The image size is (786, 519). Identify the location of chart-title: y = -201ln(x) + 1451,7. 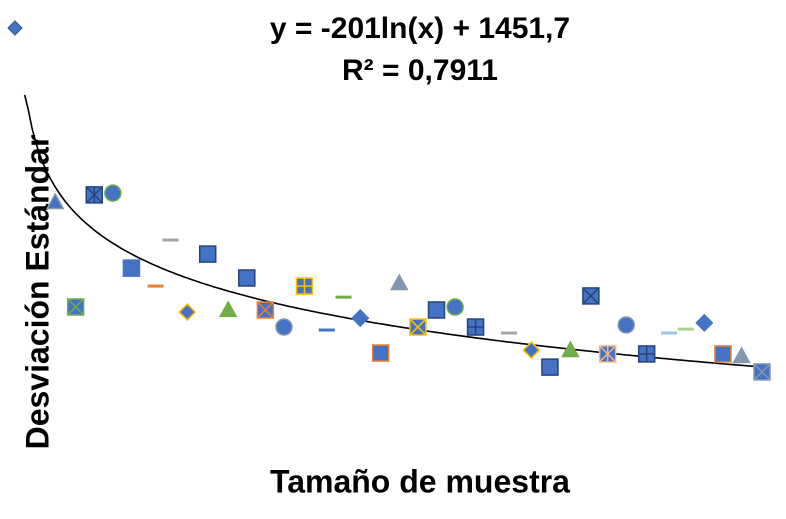
(420, 28).